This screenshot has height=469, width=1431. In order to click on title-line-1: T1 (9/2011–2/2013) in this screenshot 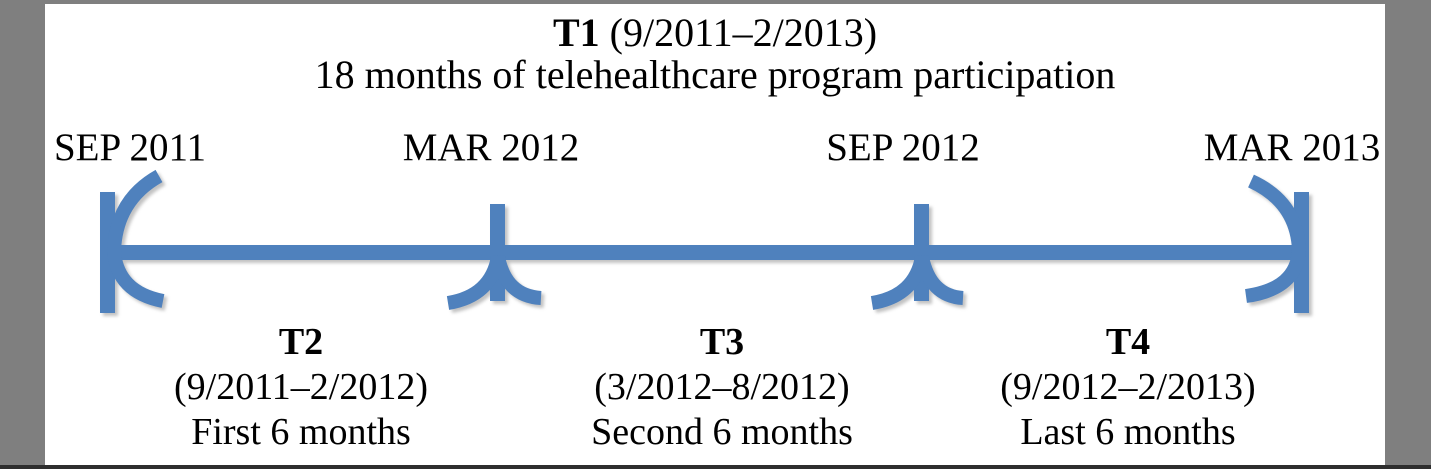, I will do `click(715, 33)`.